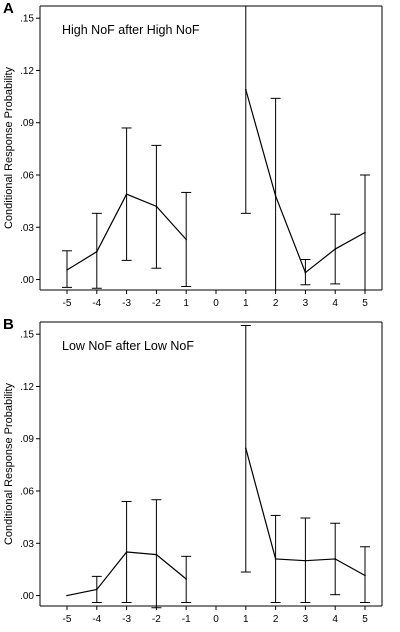 The height and width of the screenshot is (632, 400). Describe the element at coordinates (8, 8) in the screenshot. I see `panel-letter: A` at that location.